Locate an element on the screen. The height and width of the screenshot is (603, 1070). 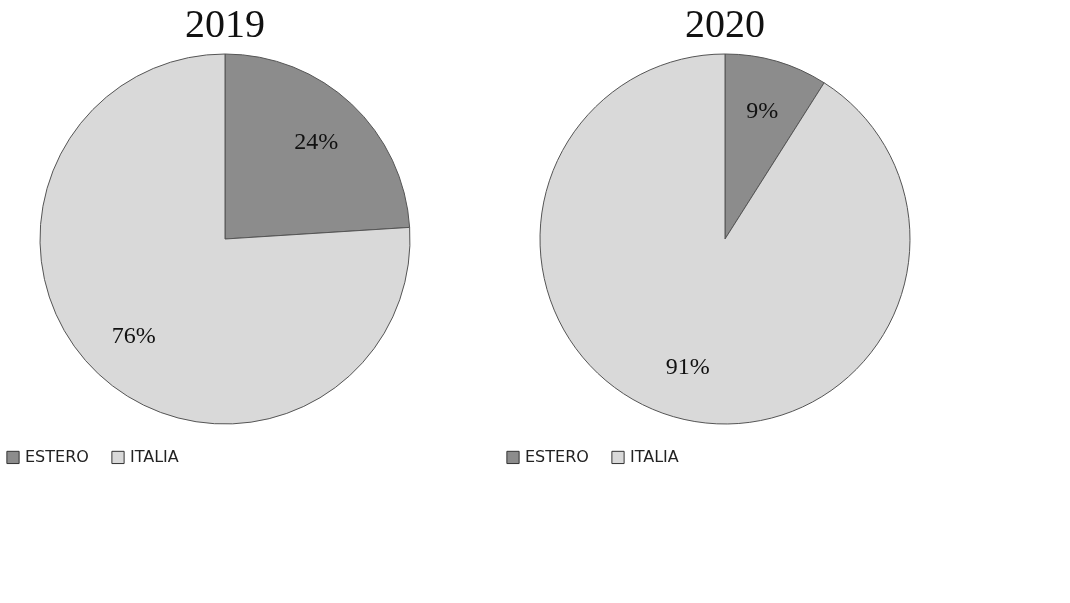
data-label: 9% is located at coordinates (762, 110).